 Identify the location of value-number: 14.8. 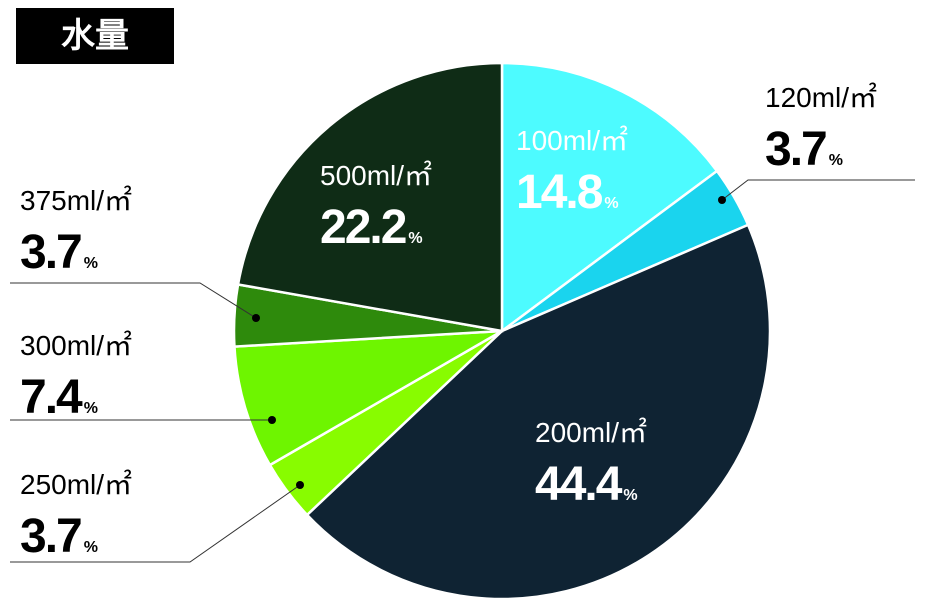
(559, 192).